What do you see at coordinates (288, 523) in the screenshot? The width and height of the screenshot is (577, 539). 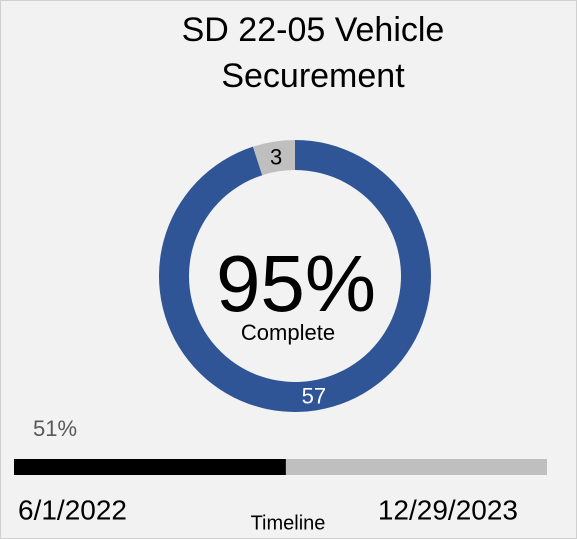 I see `timeline-label: Timeline` at bounding box center [288, 523].